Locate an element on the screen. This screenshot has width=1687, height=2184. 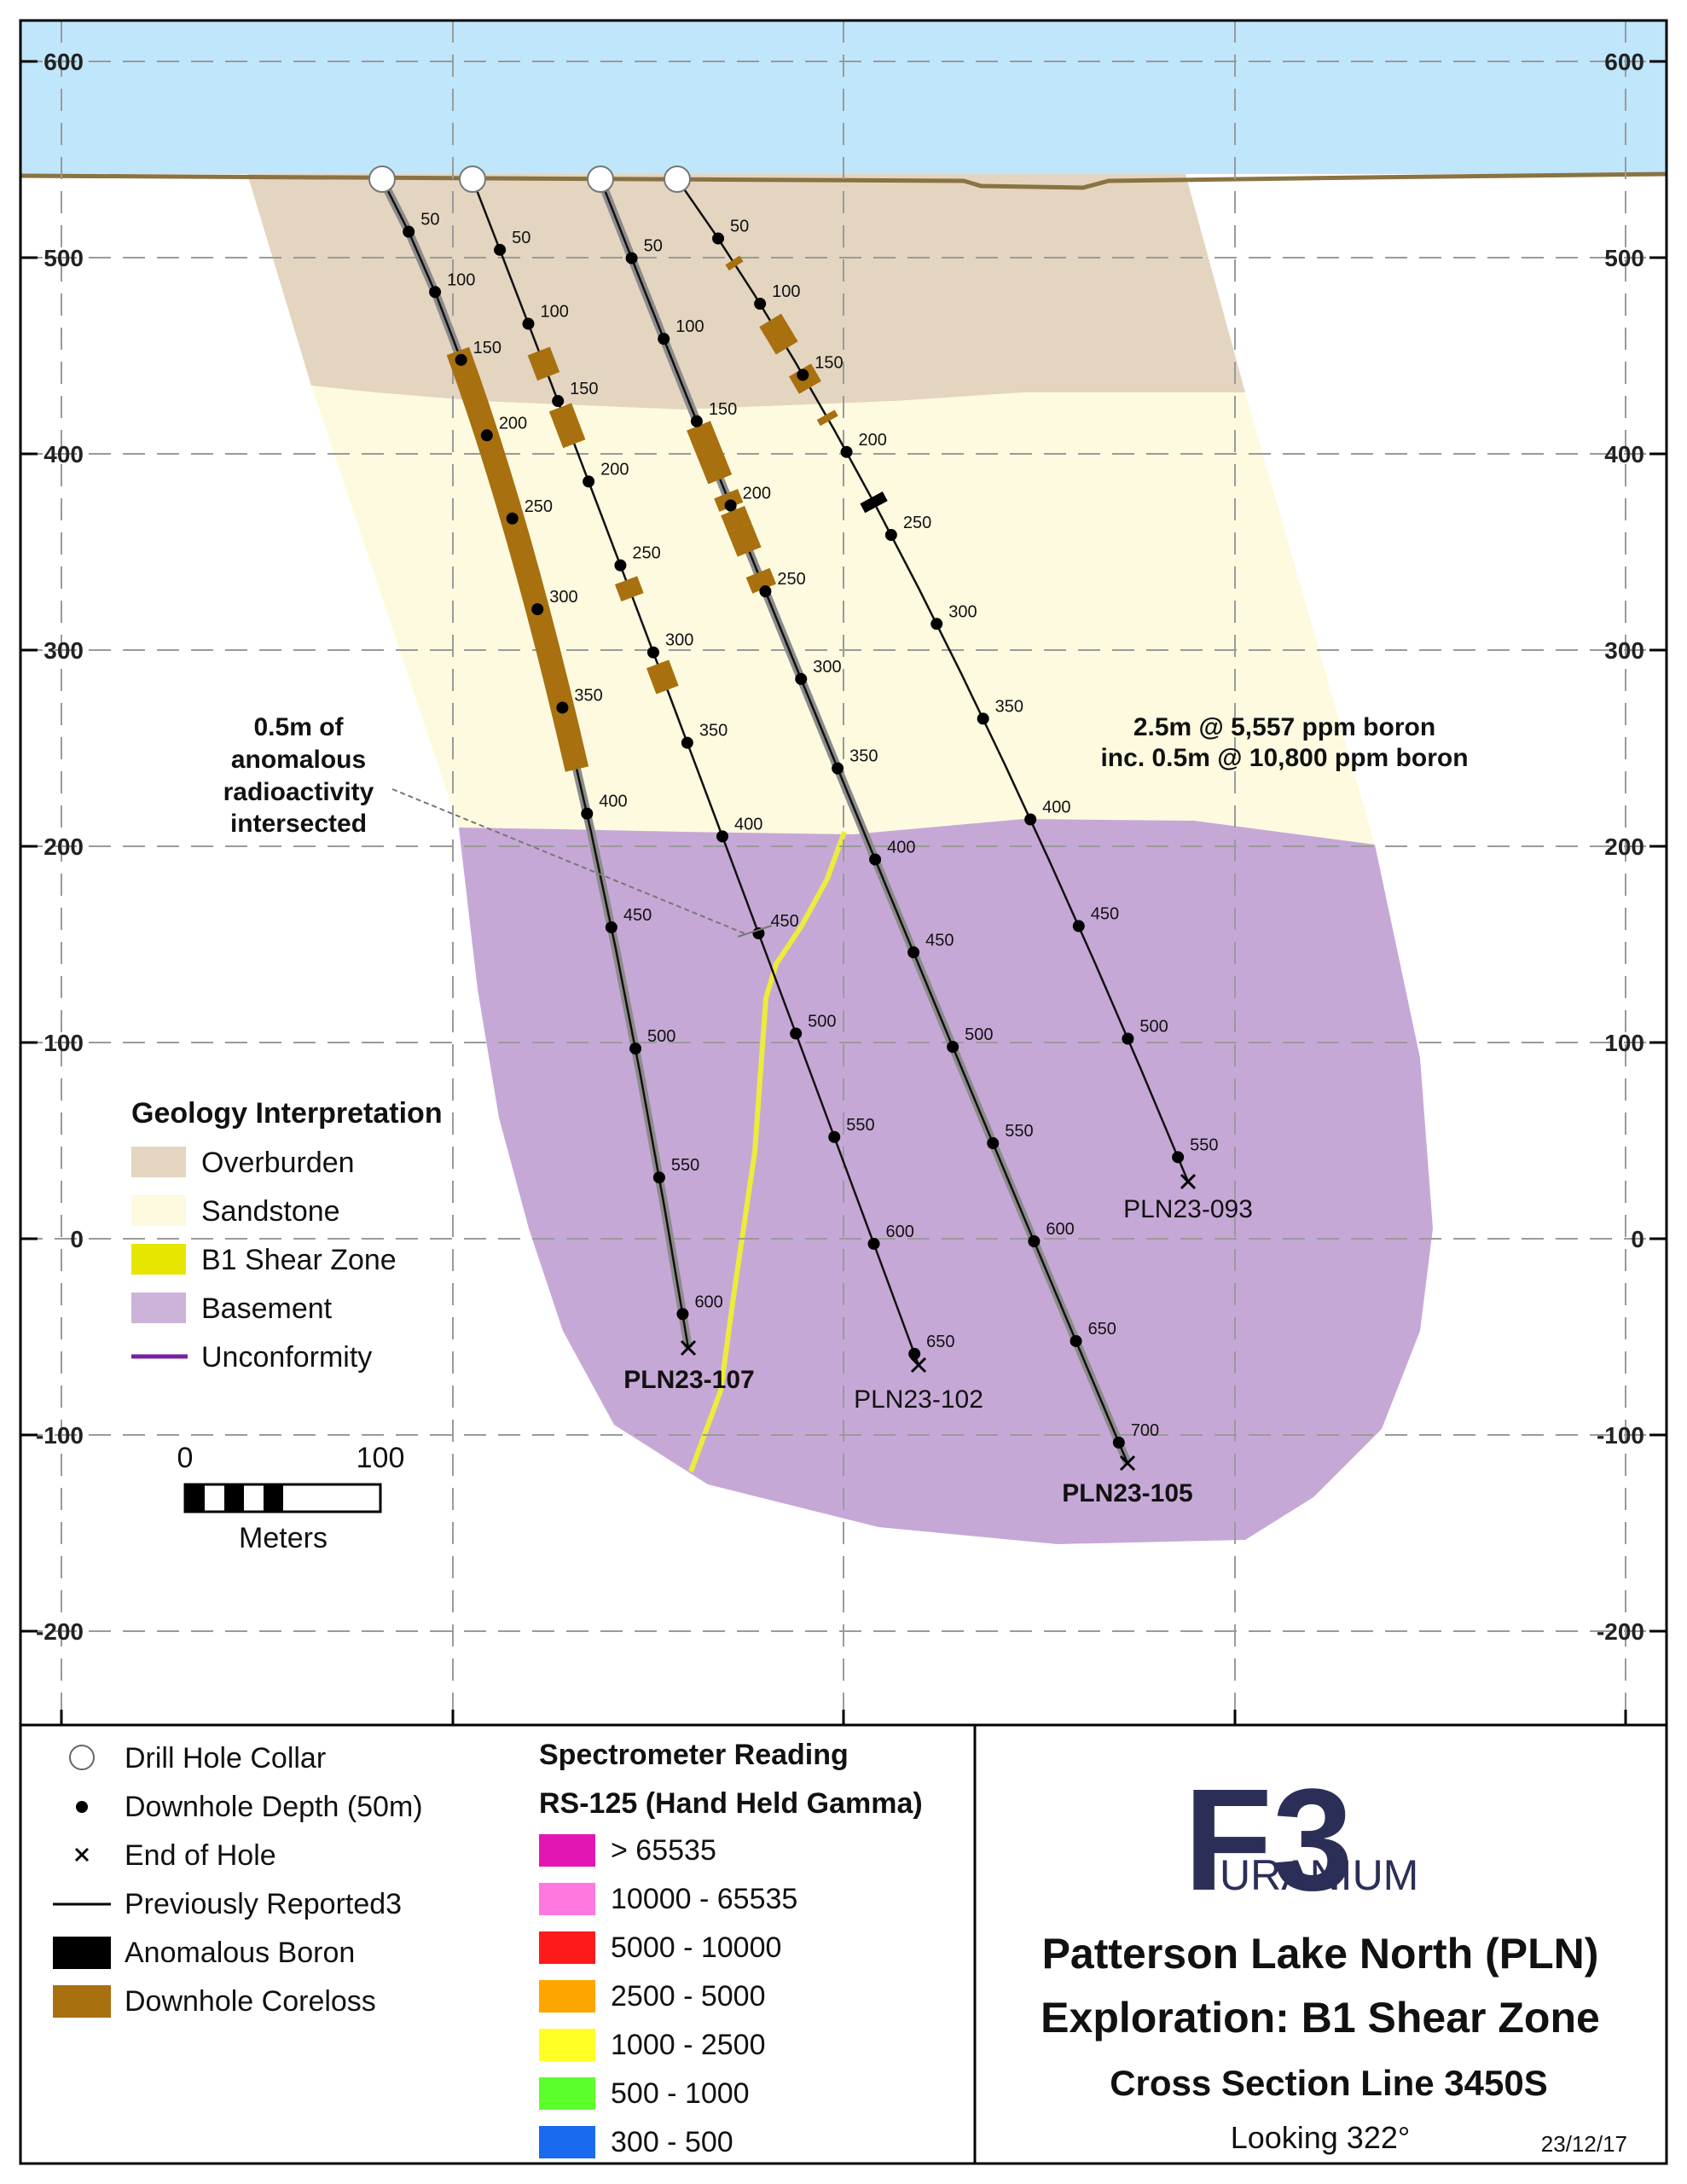
collar-circle-icon is located at coordinates (600, 180).